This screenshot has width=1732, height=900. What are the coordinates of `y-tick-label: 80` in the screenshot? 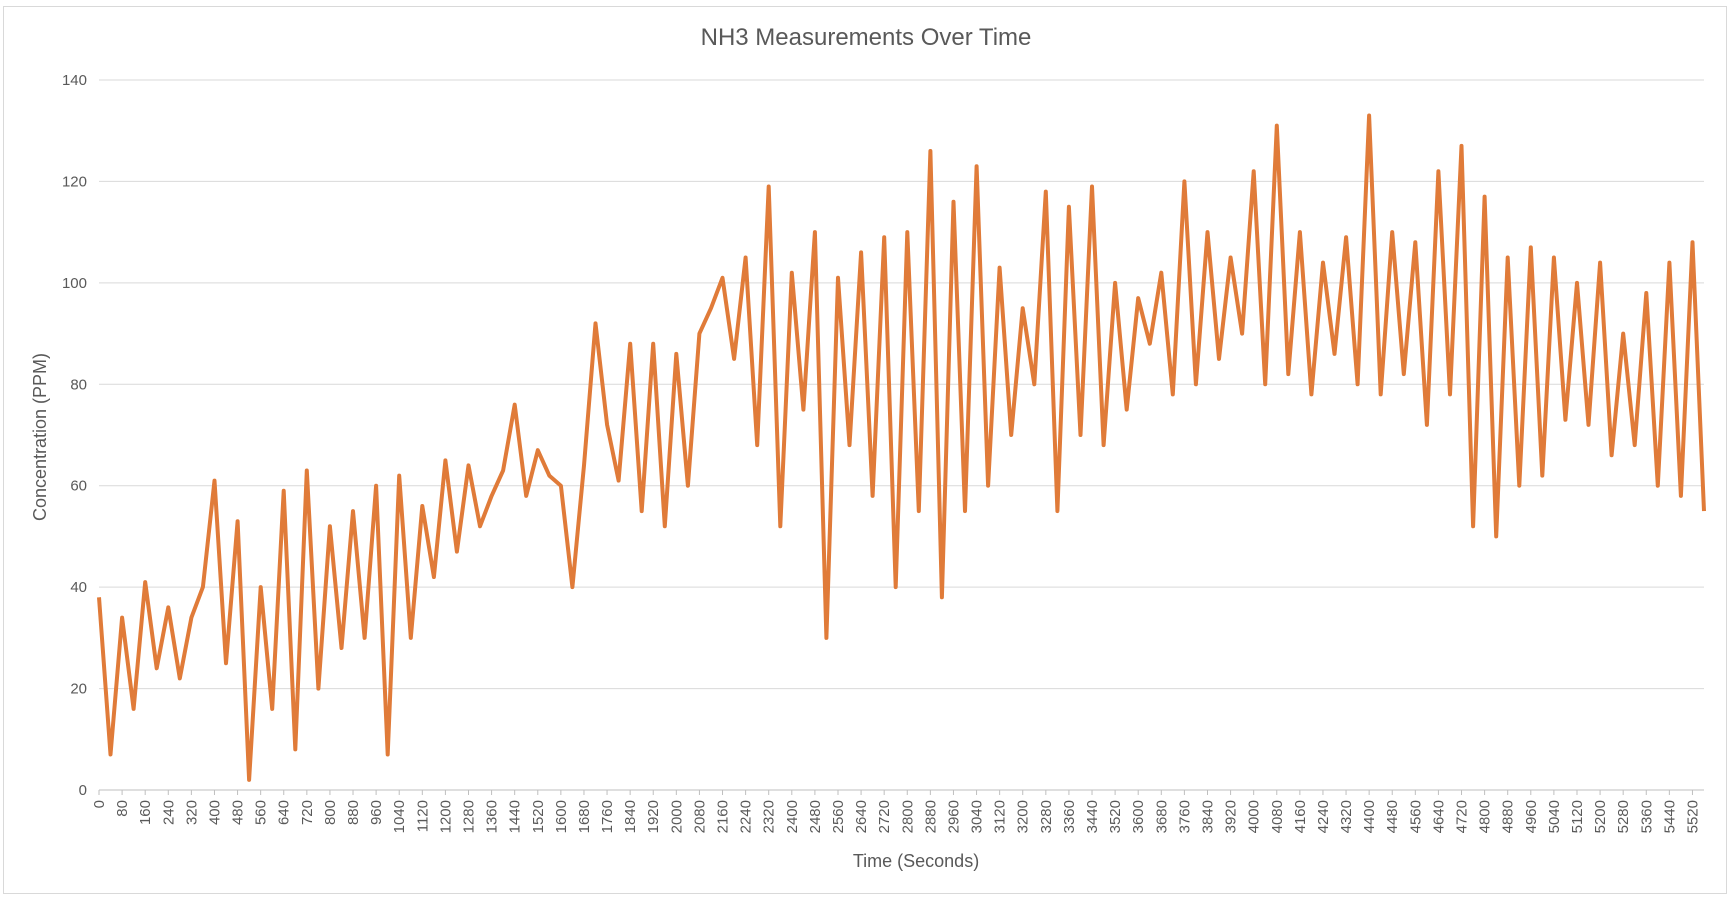 It's located at (78, 384).